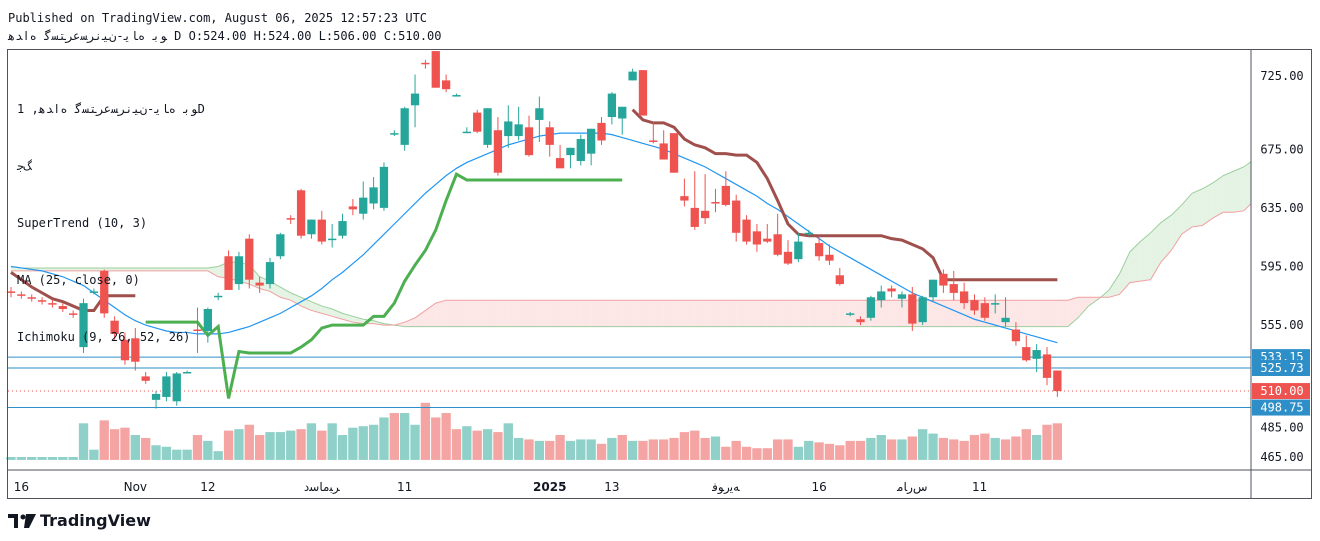  What do you see at coordinates (79, 520) in the screenshot?
I see `tradingview-logo: TradingView` at bounding box center [79, 520].